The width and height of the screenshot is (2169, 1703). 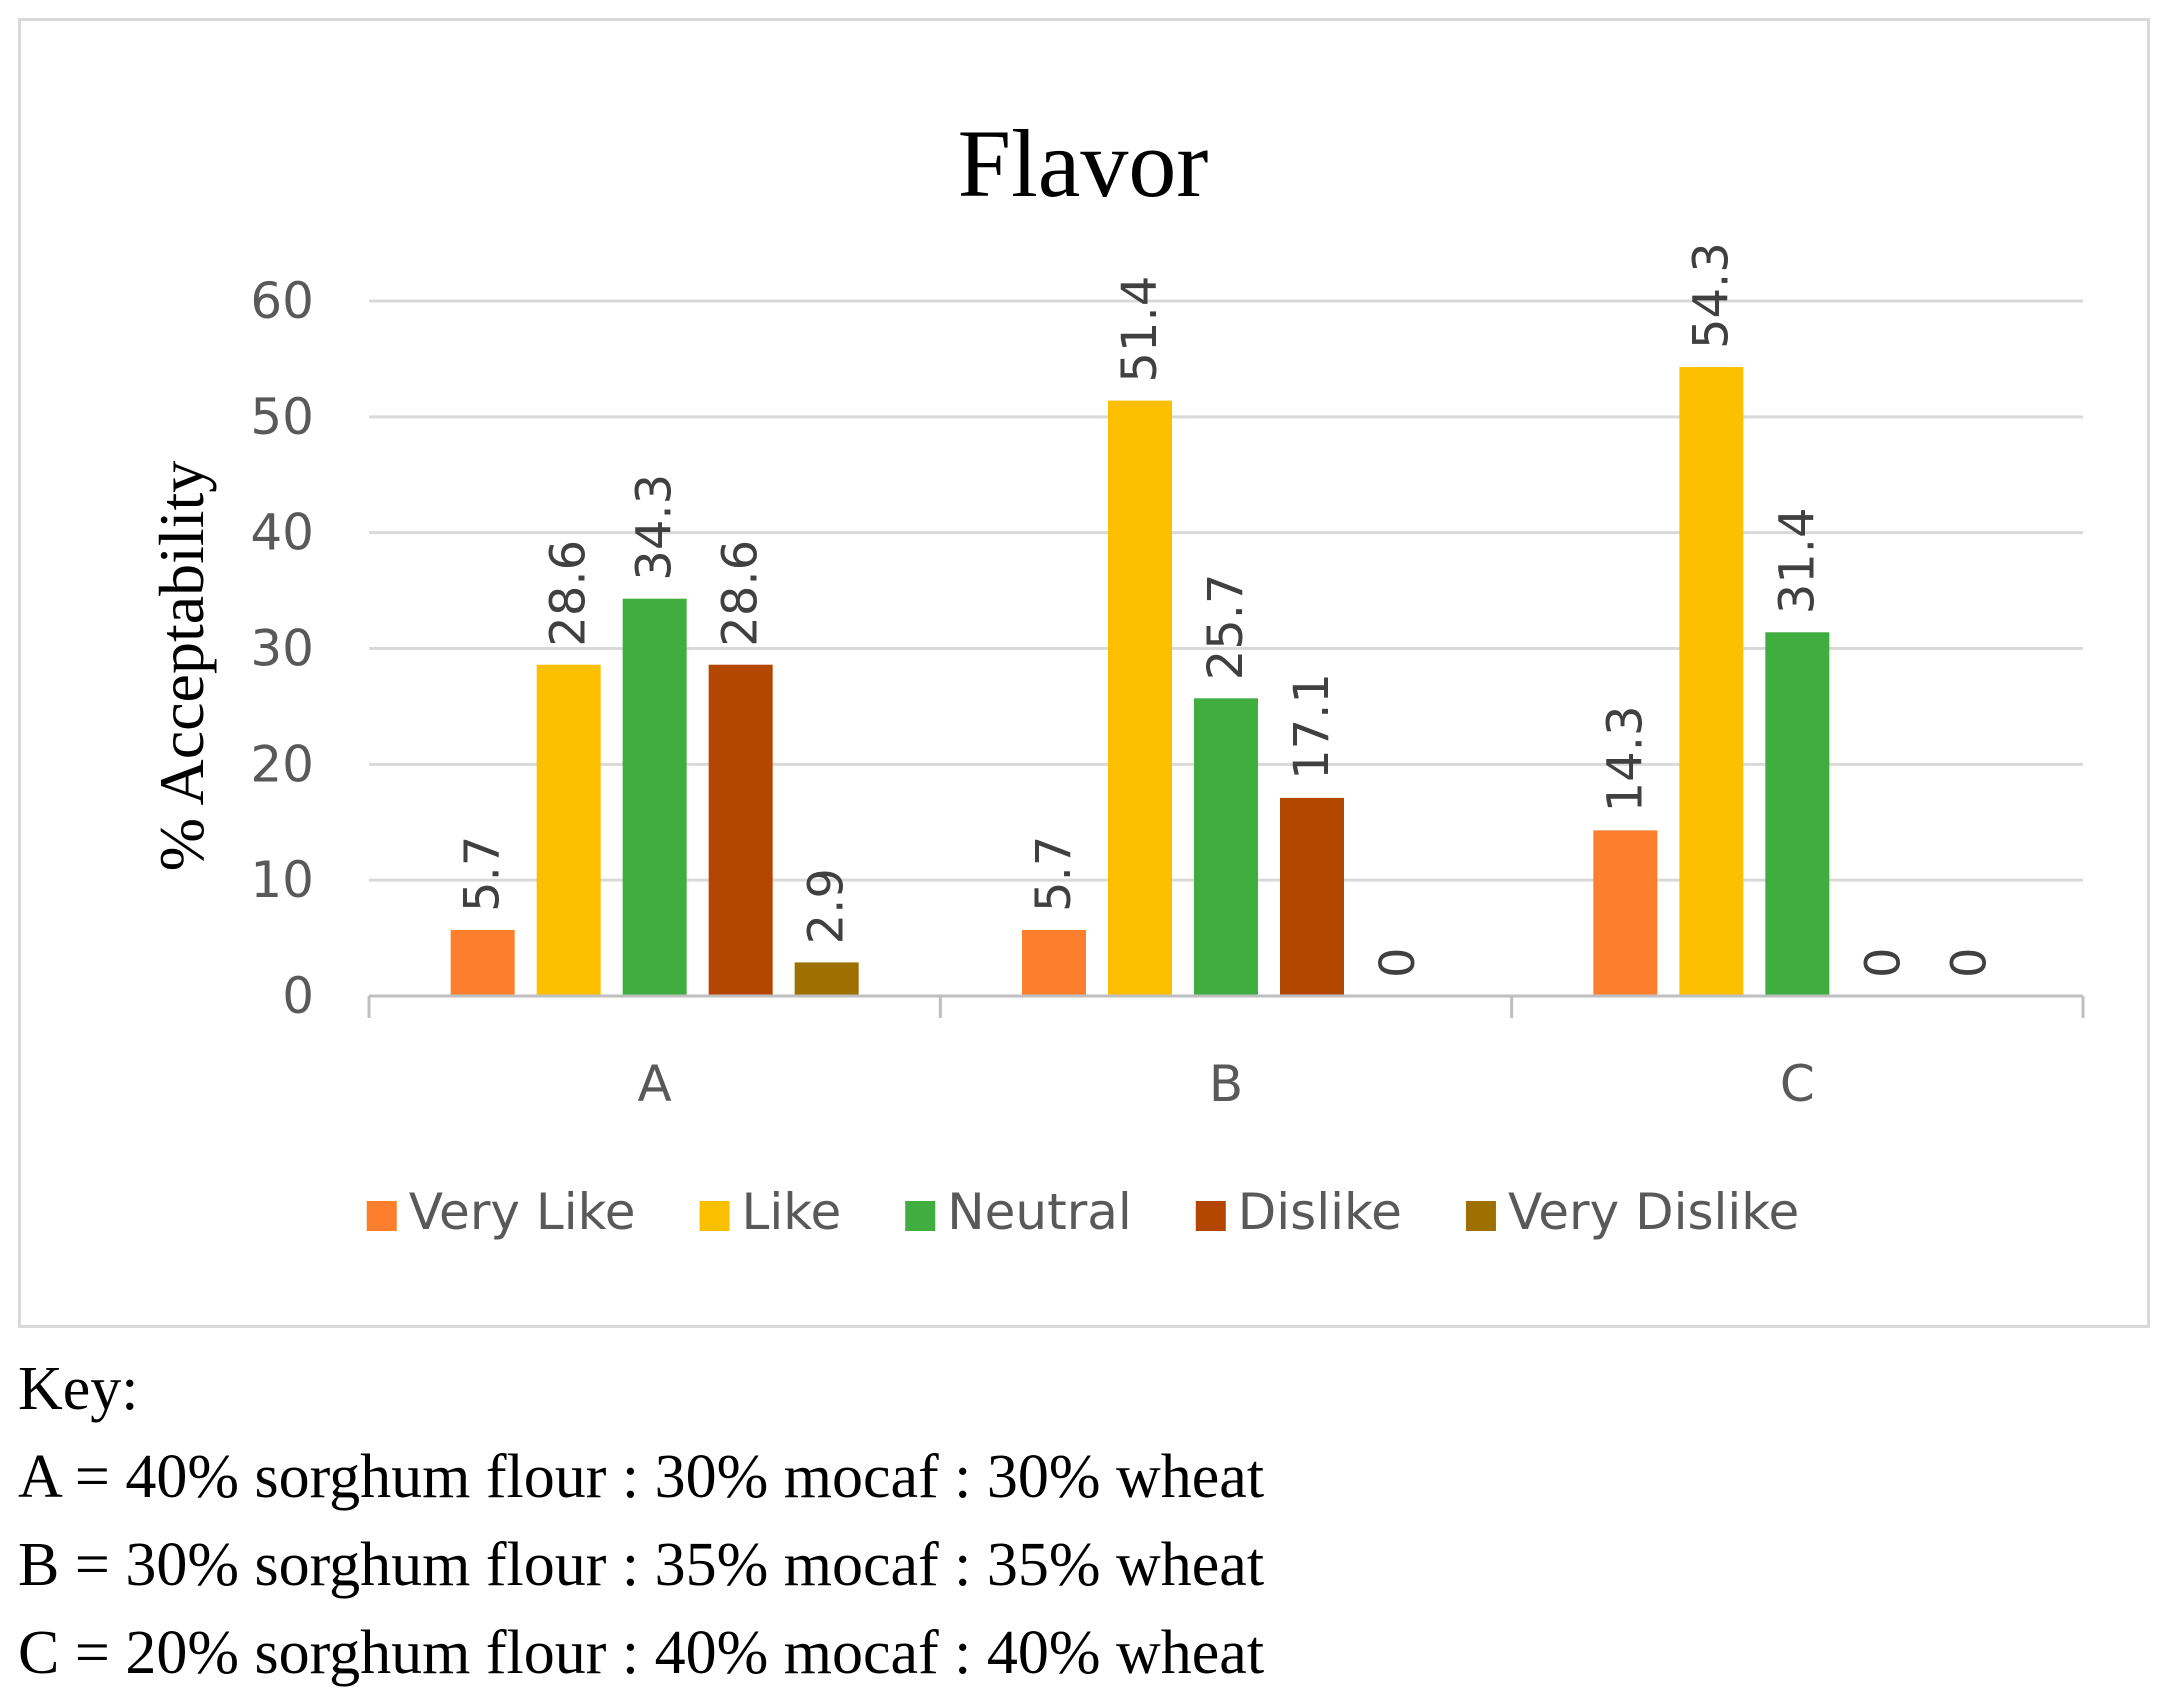 I want to click on y-tick-label: 60, so click(x=282, y=301).